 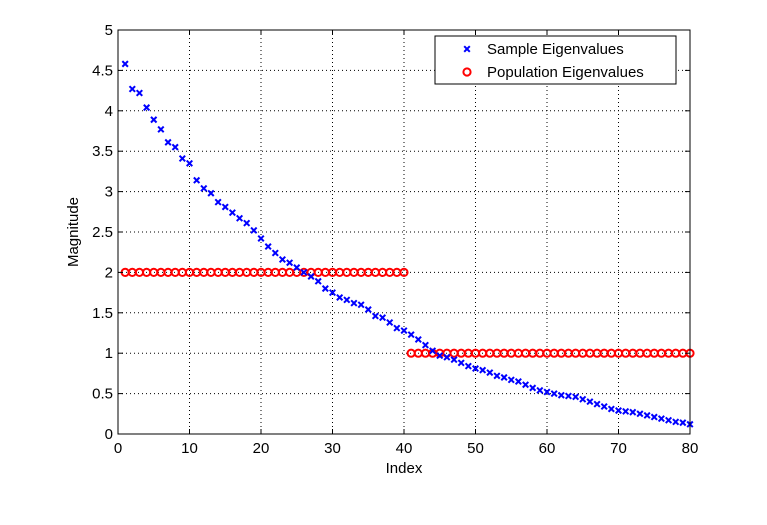 I want to click on x-tick-label: 30, so click(x=332, y=448).